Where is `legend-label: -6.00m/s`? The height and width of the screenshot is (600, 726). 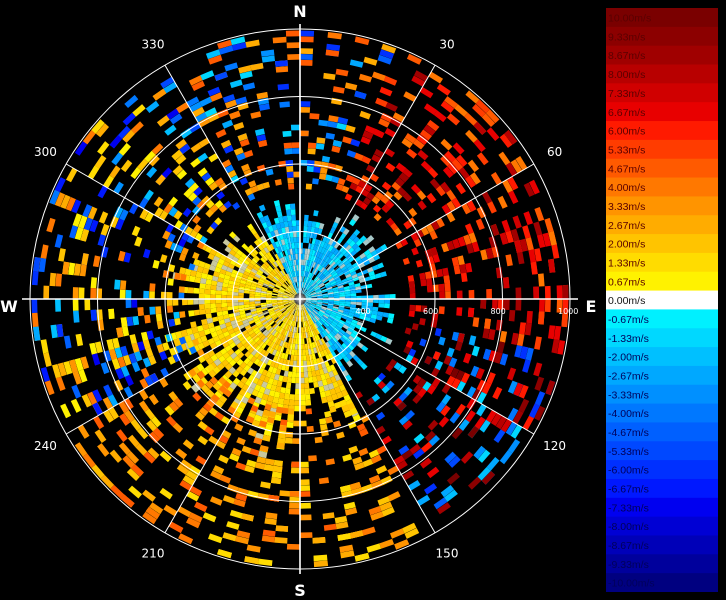 legend-label: -6.00m/s is located at coordinates (628, 471).